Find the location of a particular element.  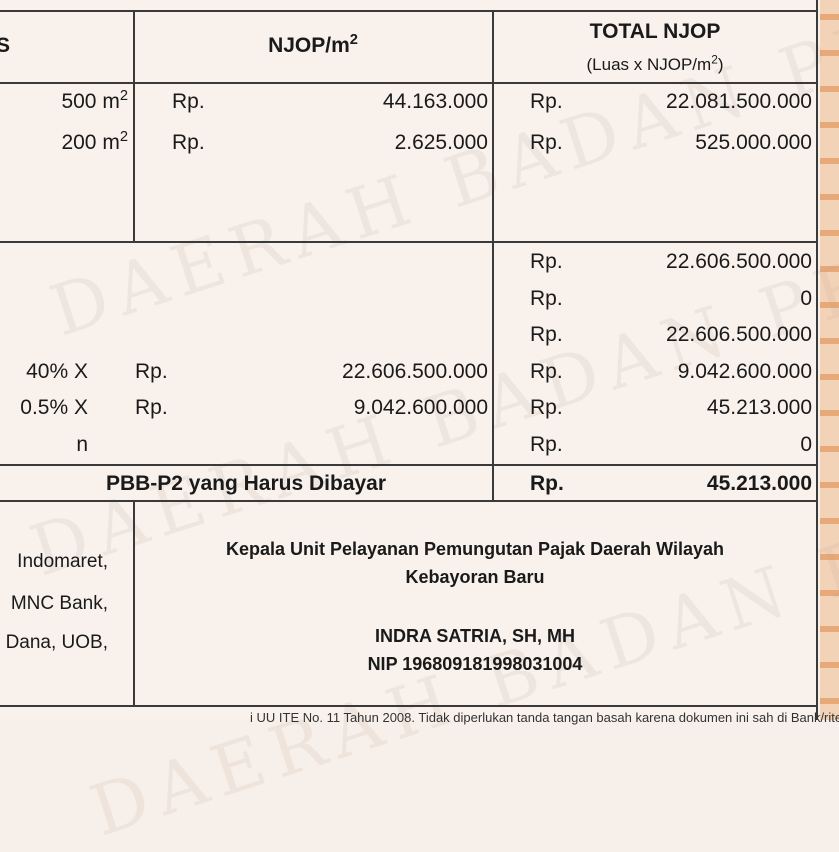

signatory-name: INDRA SATRIA, SH, MH is located at coordinates (475, 636).